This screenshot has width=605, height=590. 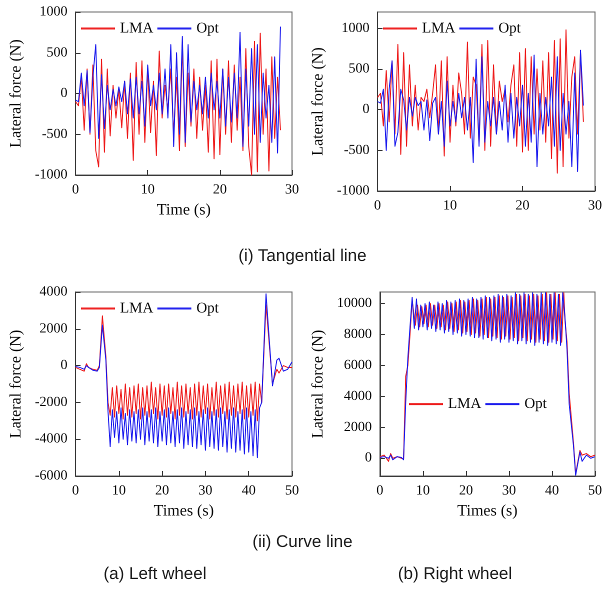 What do you see at coordinates (358, 365) in the screenshot?
I see `y-tick-label: 6000` at bounding box center [358, 365].